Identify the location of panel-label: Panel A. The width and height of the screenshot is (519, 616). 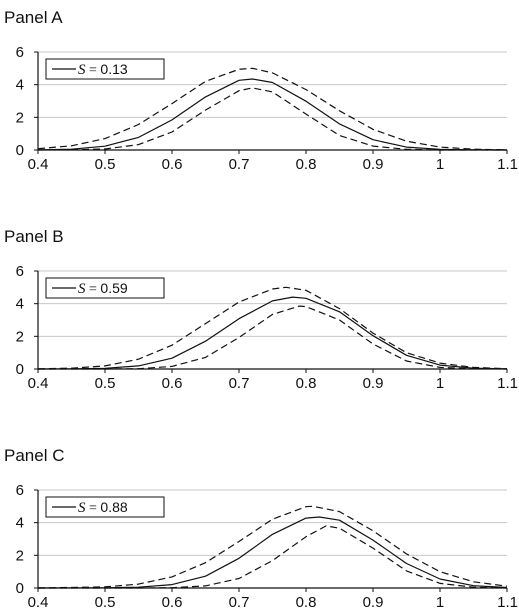
(33, 17).